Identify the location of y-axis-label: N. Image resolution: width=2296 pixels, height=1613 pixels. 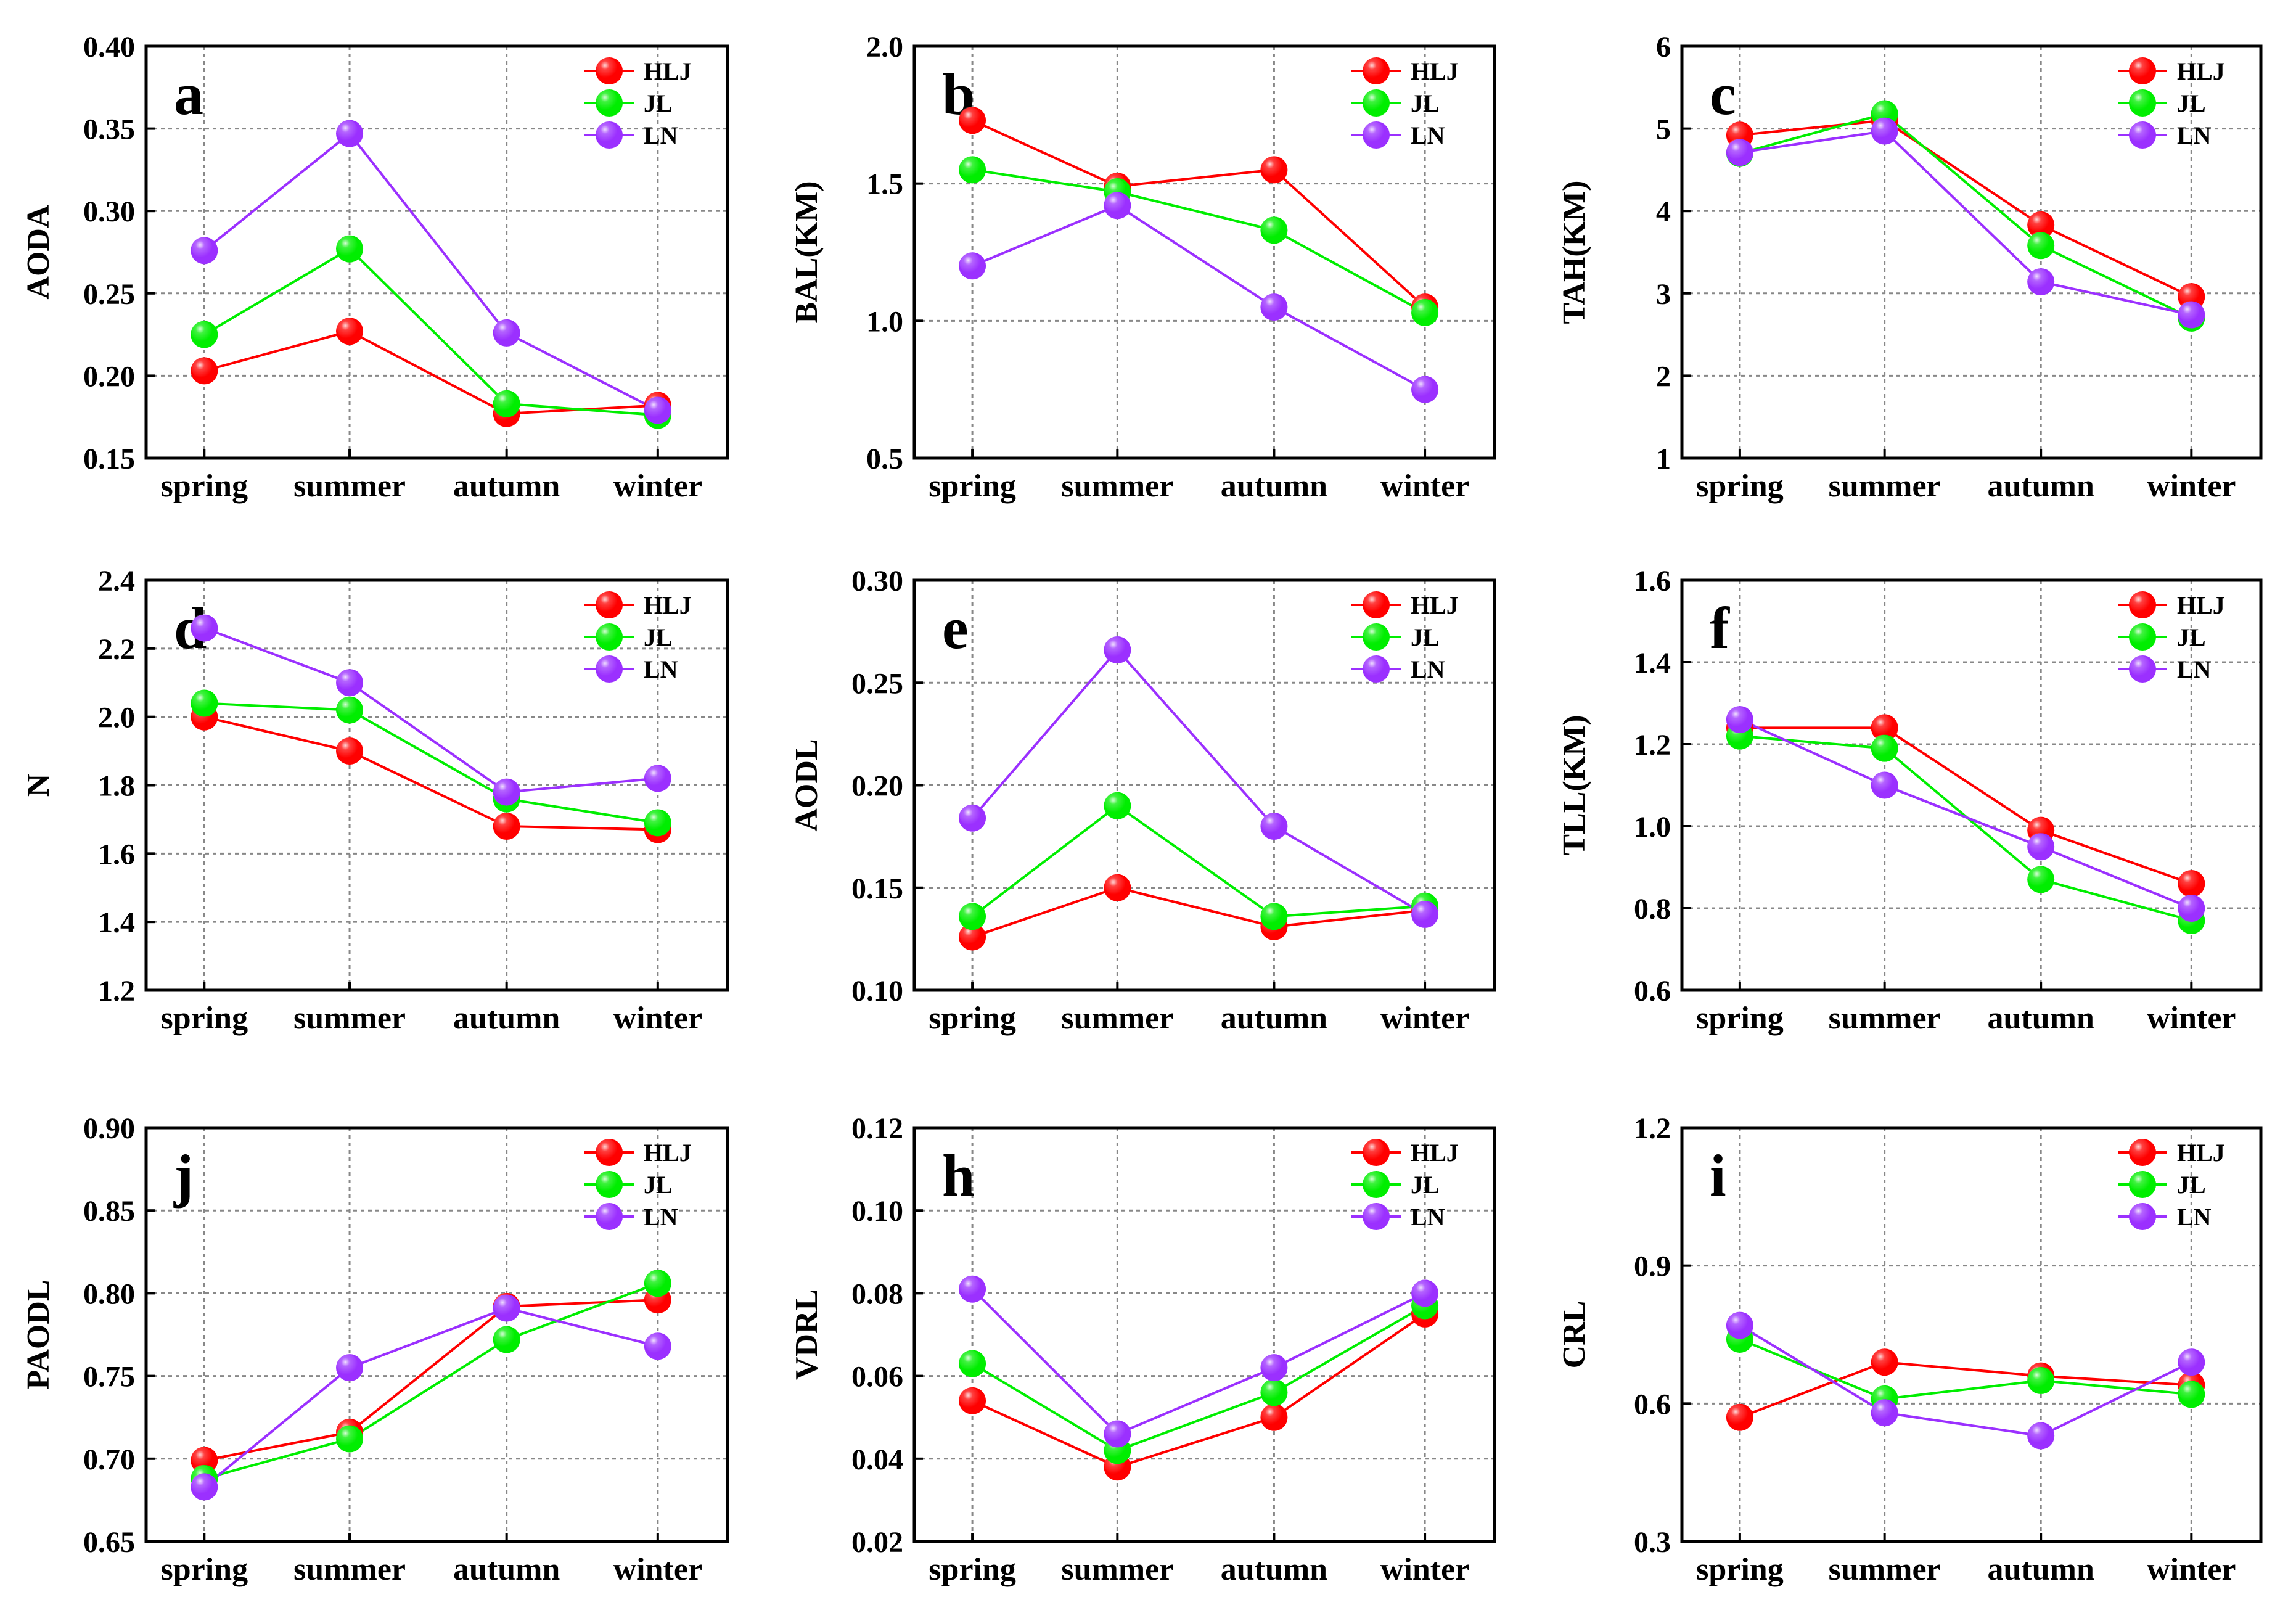
(38, 785).